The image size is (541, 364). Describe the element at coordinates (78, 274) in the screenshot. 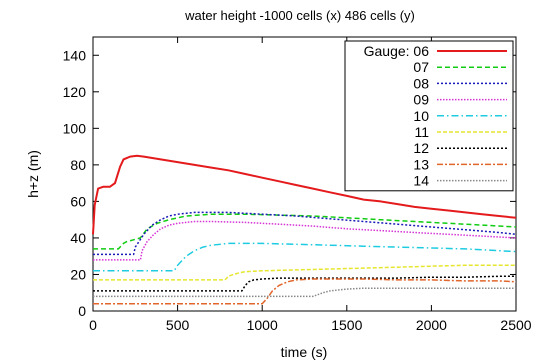

I see `y-tick-label: 20` at that location.